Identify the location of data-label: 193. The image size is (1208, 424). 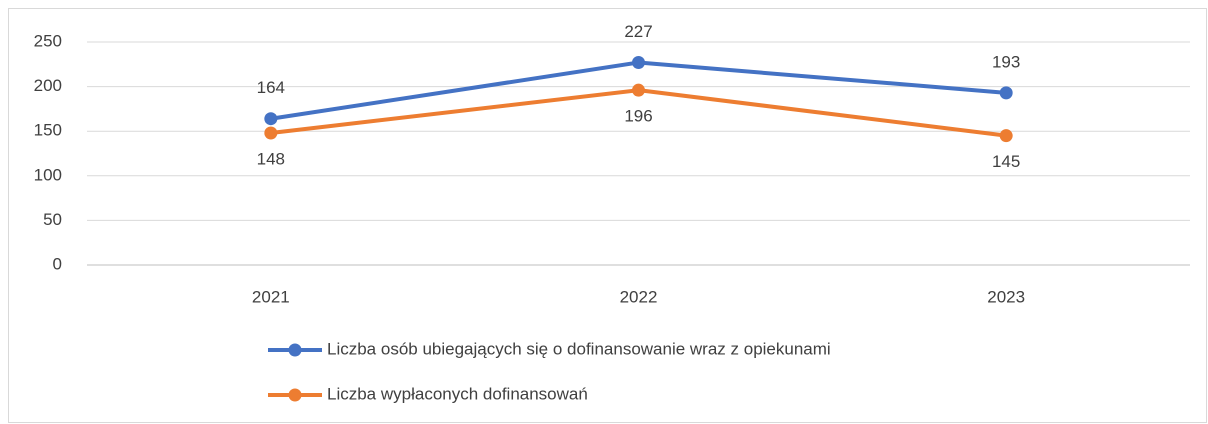
(1006, 61).